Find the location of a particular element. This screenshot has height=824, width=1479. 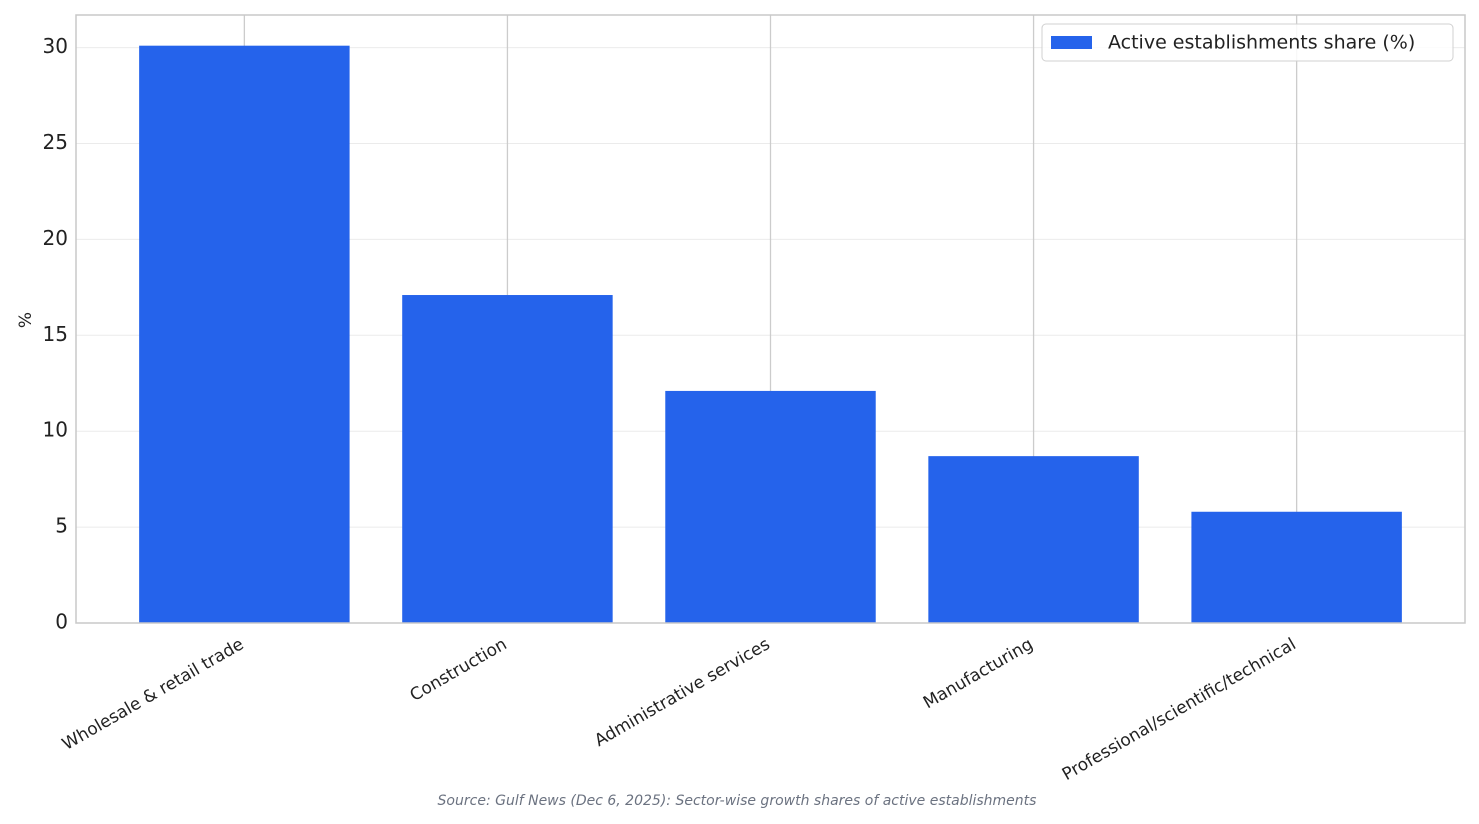

y-tick-label: 0 is located at coordinates (61, 622).